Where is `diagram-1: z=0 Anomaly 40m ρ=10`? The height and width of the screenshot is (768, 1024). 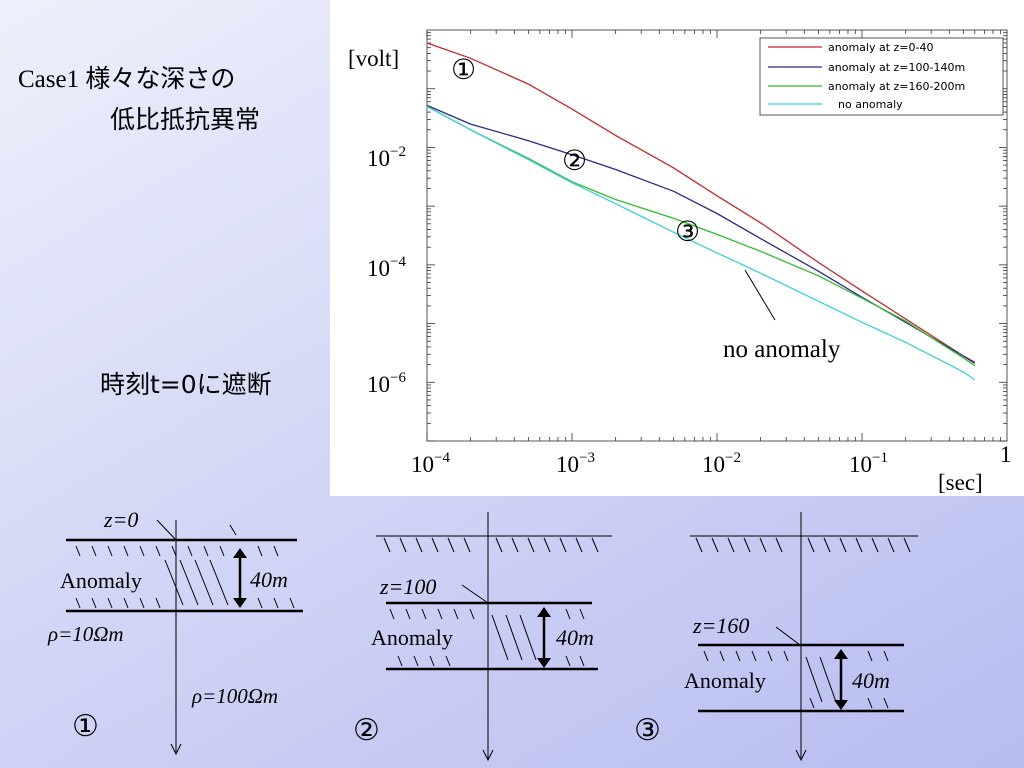
diagram-1: z=0 Anomaly 40m ρ=10 is located at coordinates (175, 631).